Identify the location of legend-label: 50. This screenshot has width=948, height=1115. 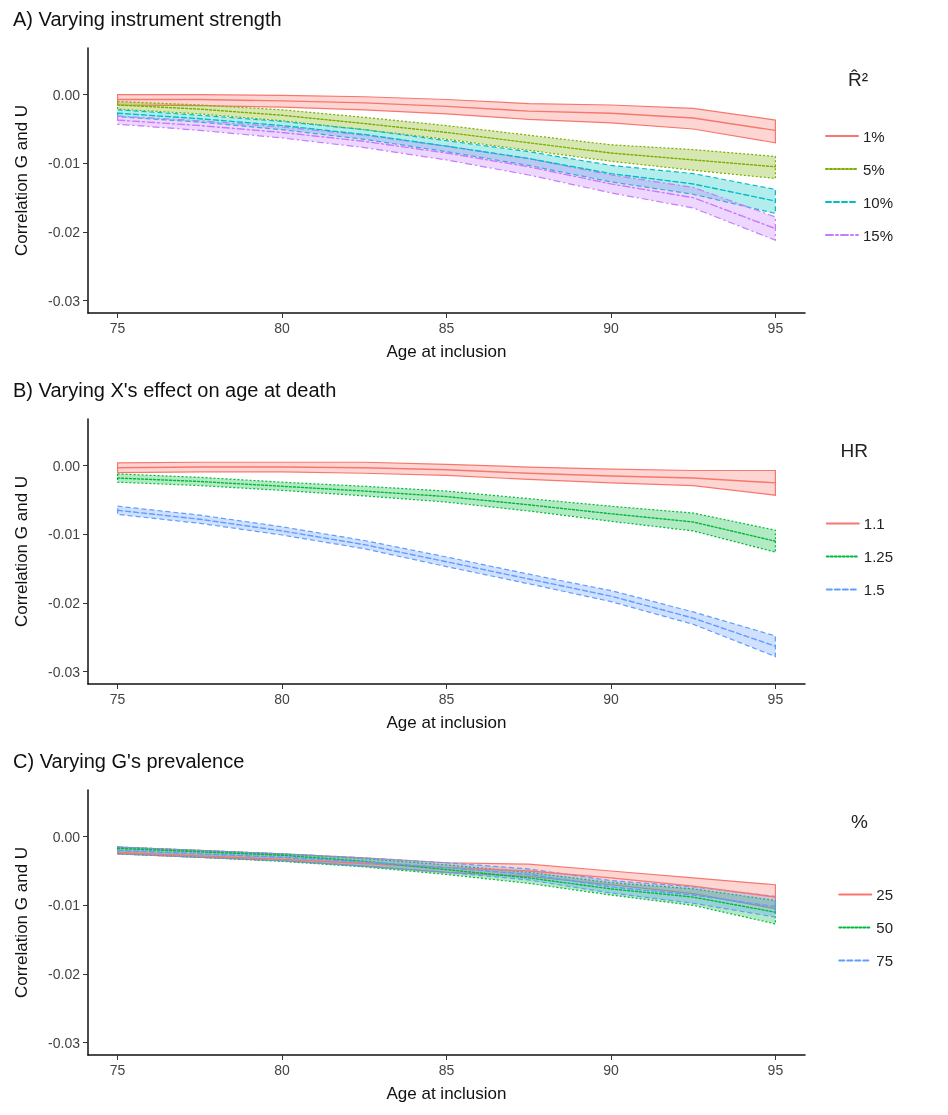
(884, 927).